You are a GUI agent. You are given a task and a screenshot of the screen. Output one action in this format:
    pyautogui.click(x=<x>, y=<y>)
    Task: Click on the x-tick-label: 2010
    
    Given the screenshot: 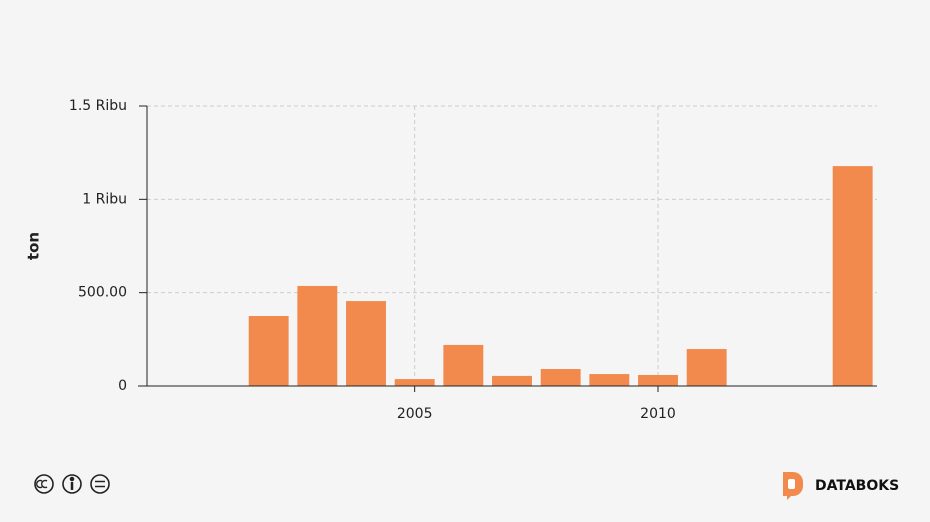 What is the action you would take?
    pyautogui.click(x=658, y=414)
    